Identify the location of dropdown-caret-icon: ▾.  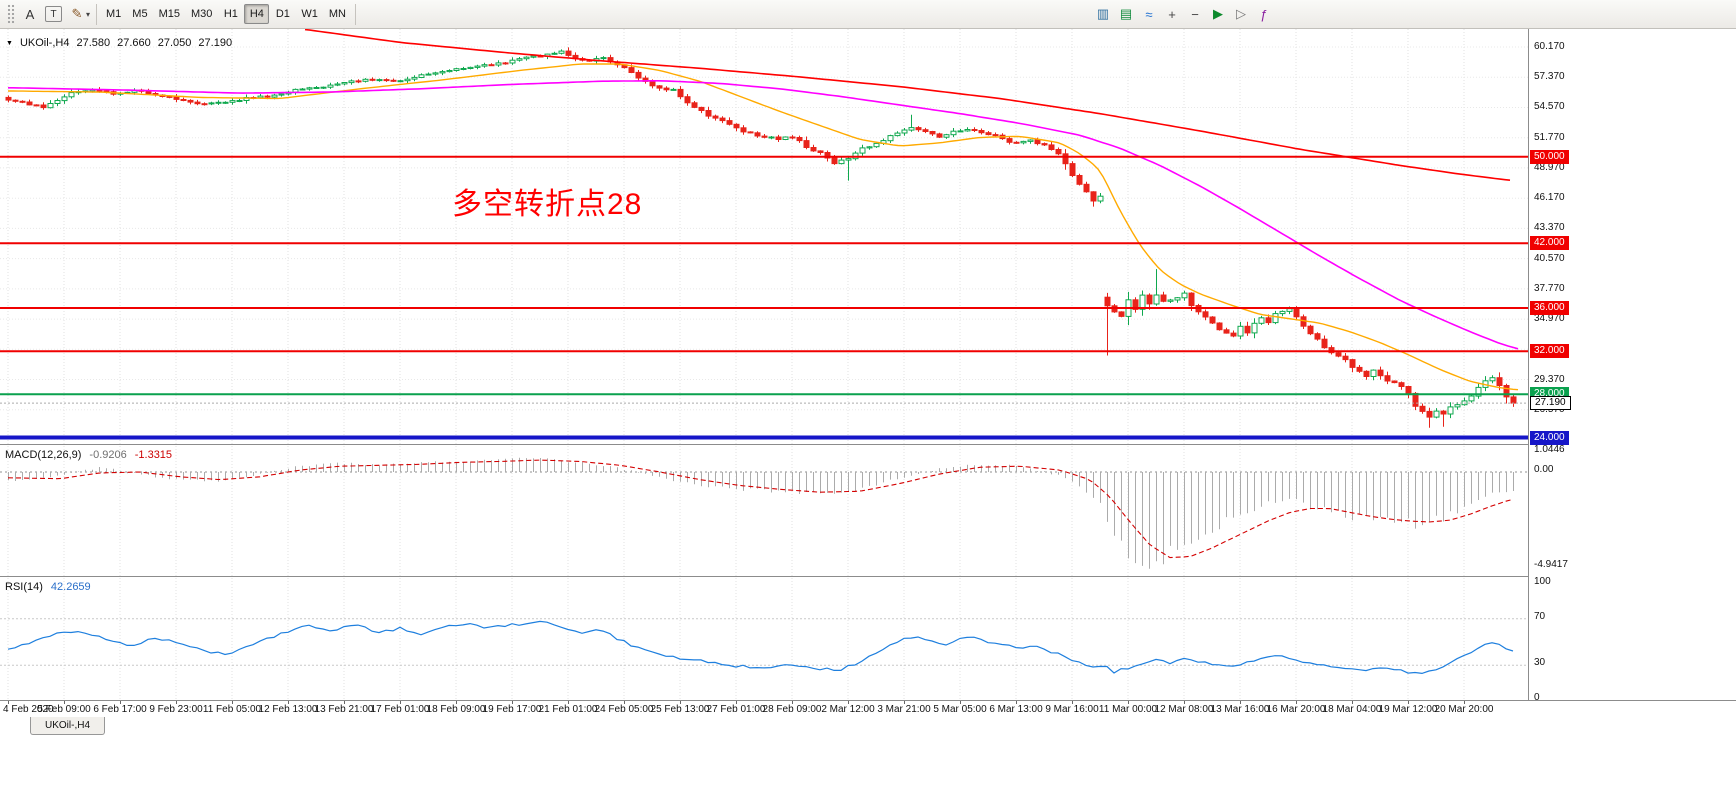
(88, 14).